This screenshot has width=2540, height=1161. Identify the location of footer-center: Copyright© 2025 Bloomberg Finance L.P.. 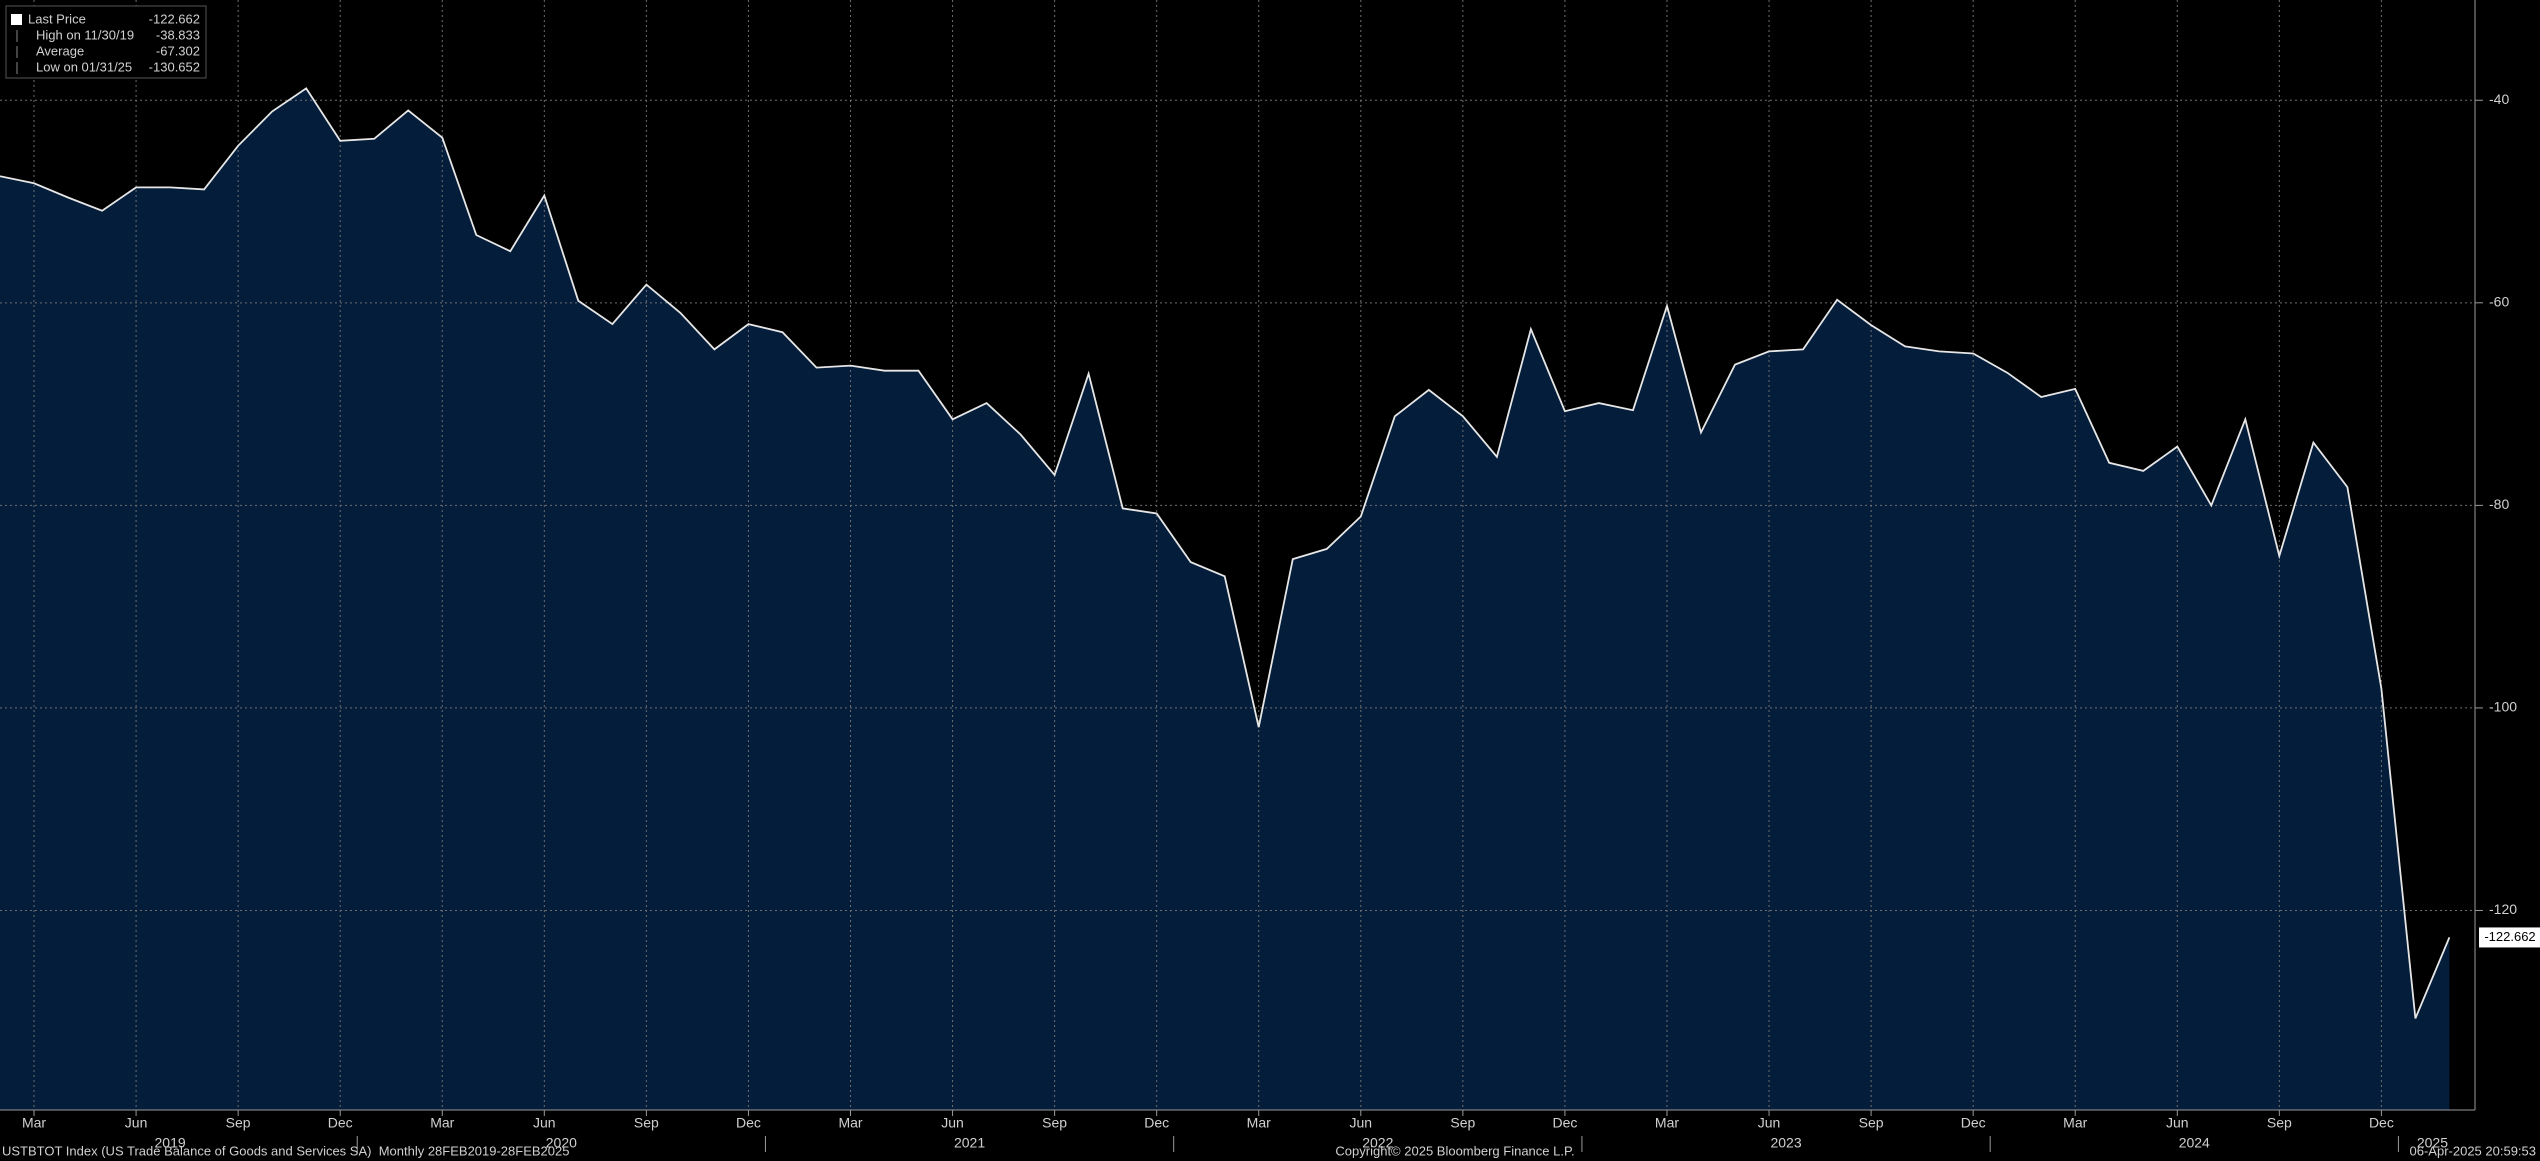
(1454, 1150).